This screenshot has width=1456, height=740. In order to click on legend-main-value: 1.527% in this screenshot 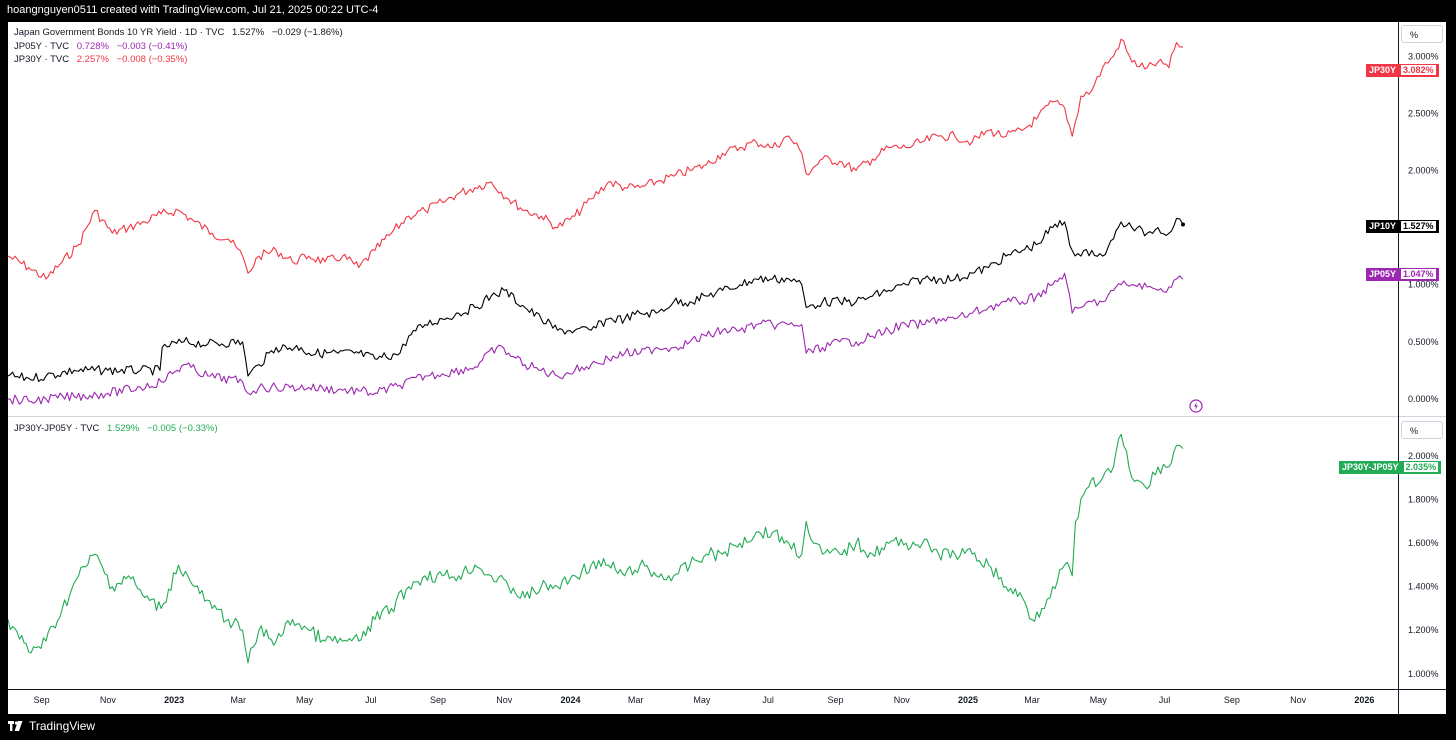, I will do `click(248, 32)`.